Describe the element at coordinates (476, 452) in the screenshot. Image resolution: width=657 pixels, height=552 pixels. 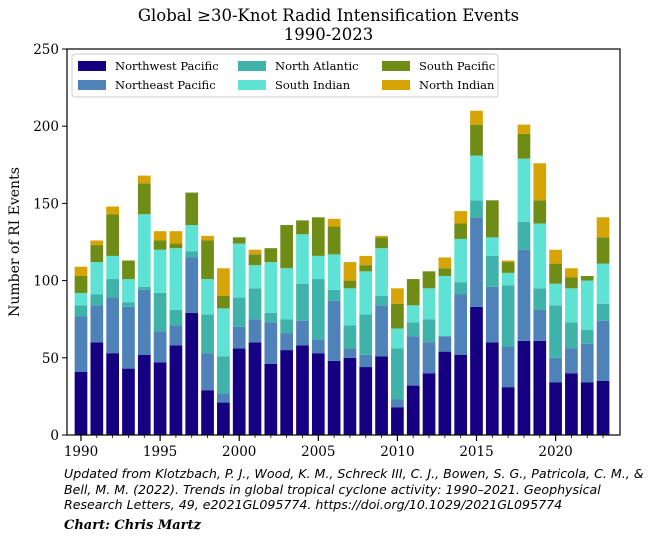
I see `x-tick-label: 2015` at that location.